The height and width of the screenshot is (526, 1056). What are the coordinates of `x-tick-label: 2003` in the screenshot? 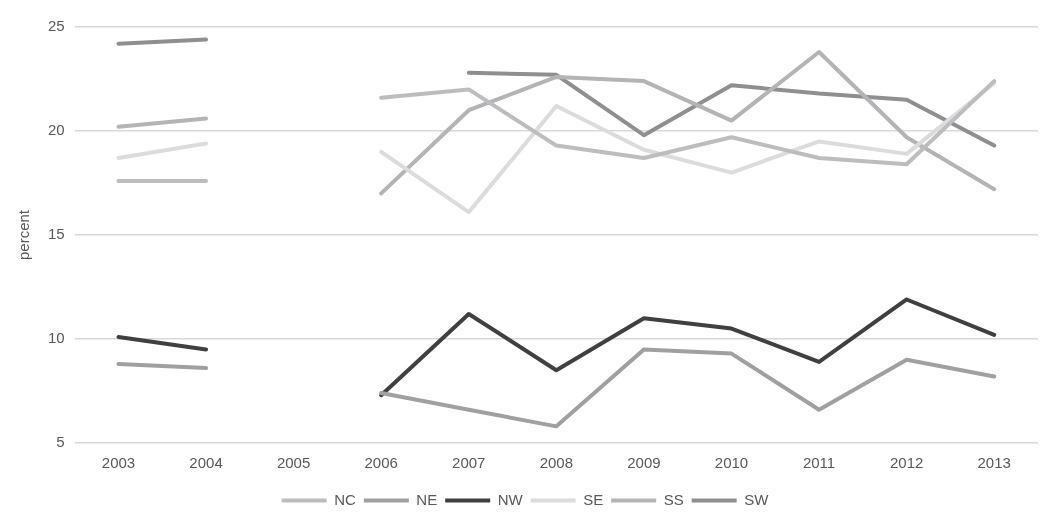 It's located at (118, 463).